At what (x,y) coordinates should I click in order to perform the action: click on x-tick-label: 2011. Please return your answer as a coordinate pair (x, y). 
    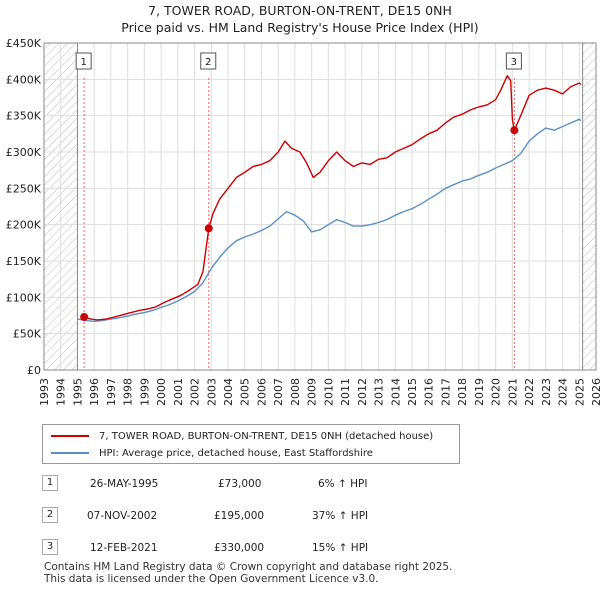
    Looking at the image, I should click on (345, 392).